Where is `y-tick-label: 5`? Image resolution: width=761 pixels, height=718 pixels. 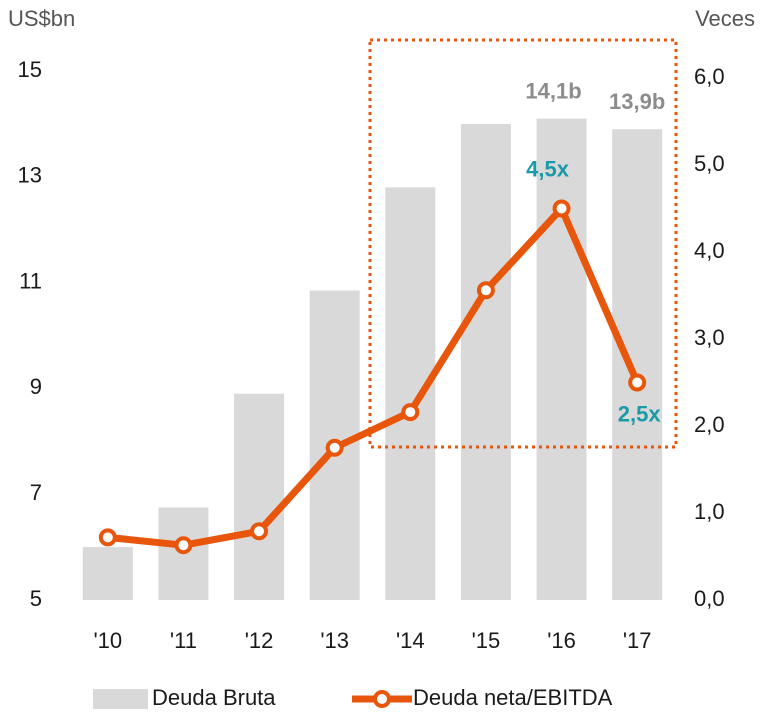 y-tick-label: 5 is located at coordinates (36, 598).